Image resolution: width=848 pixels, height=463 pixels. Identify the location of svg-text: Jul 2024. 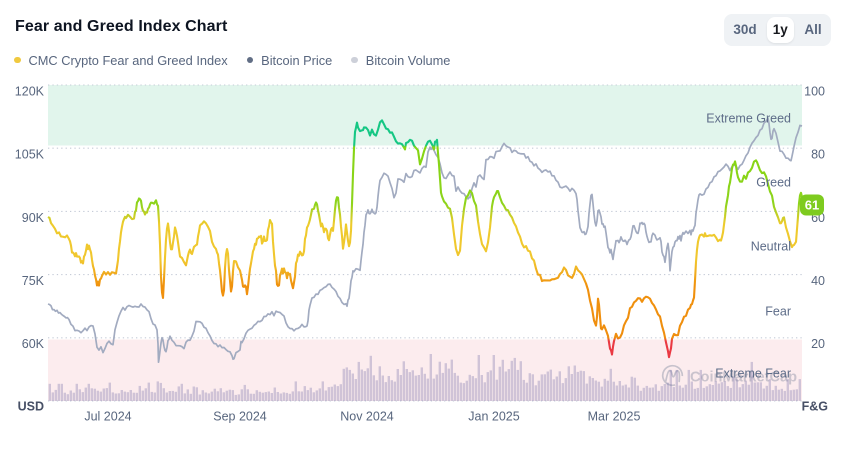
(107, 417).